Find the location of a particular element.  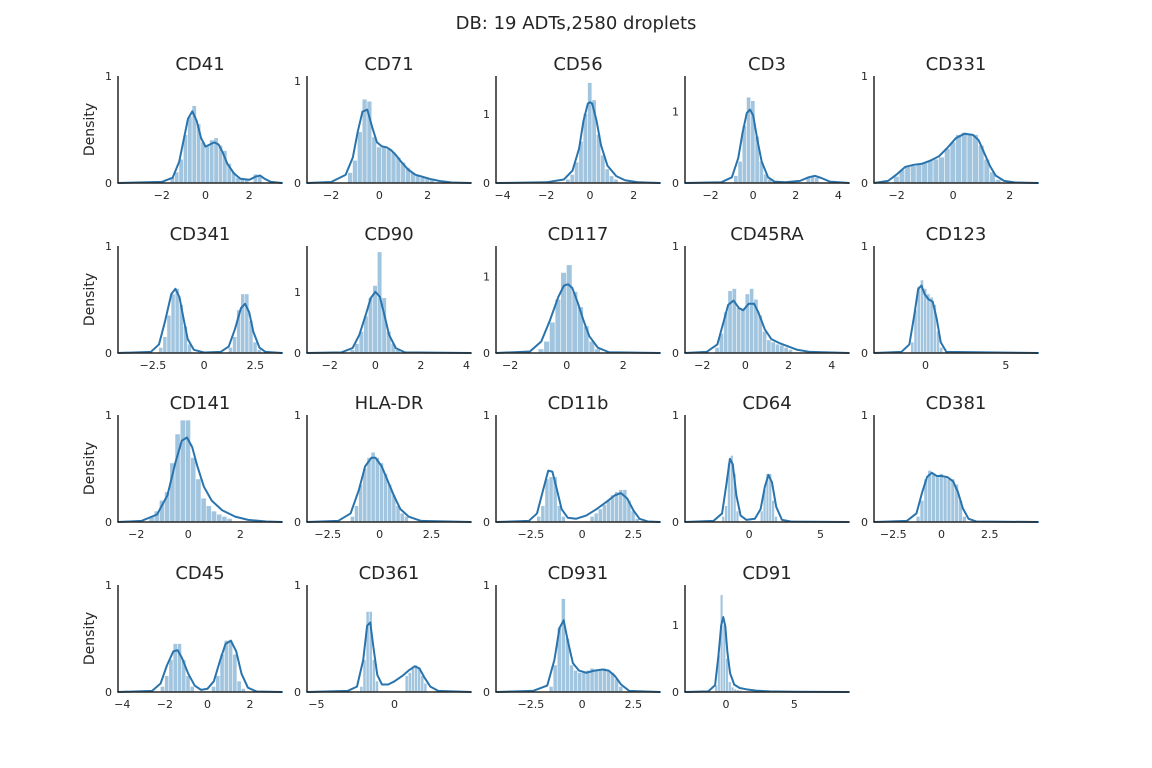

panel-cd64-kde-line is located at coordinates (767, 490).